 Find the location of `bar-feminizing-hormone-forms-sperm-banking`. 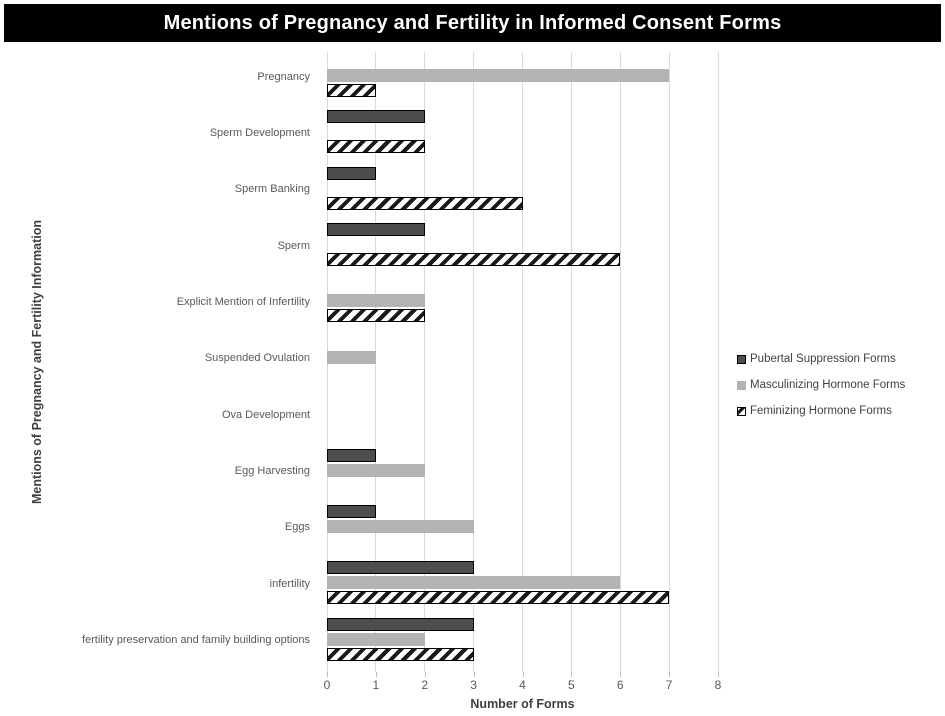

bar-feminizing-hormone-forms-sperm-banking is located at coordinates (425, 203).